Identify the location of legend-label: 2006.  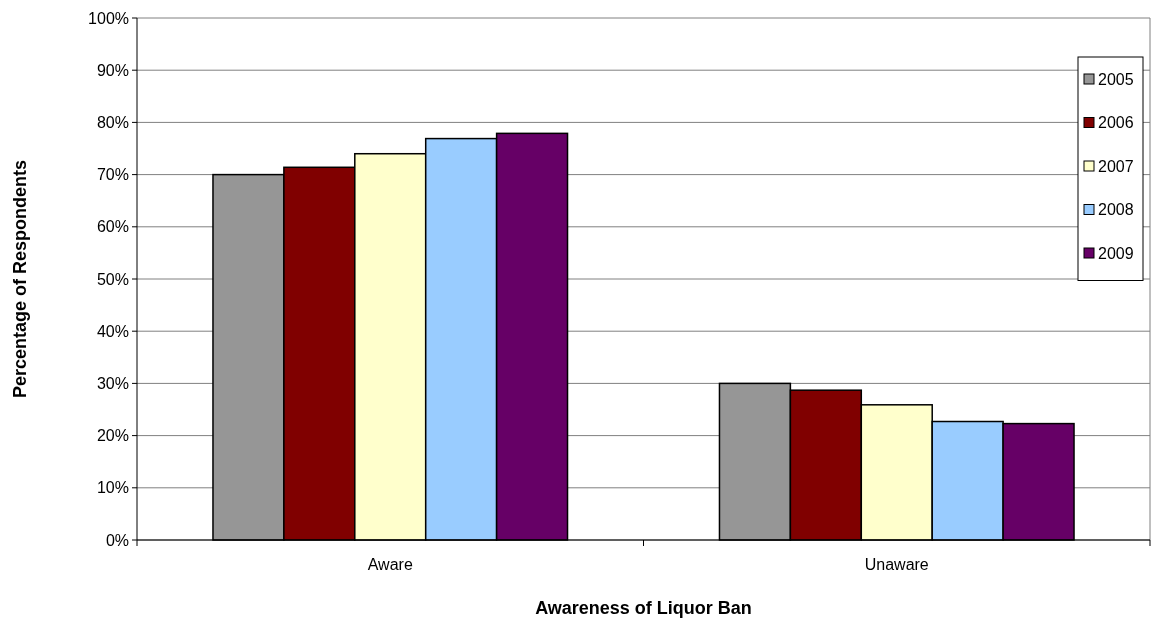
(1116, 123).